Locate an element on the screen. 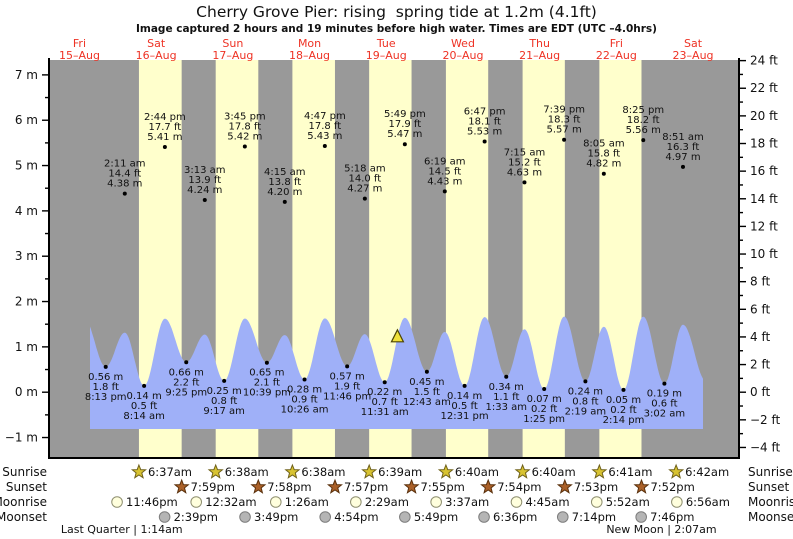 Image resolution: width=793 pixels, height=539 pixels. tide-label-line: 4.27 m is located at coordinates (364, 189).